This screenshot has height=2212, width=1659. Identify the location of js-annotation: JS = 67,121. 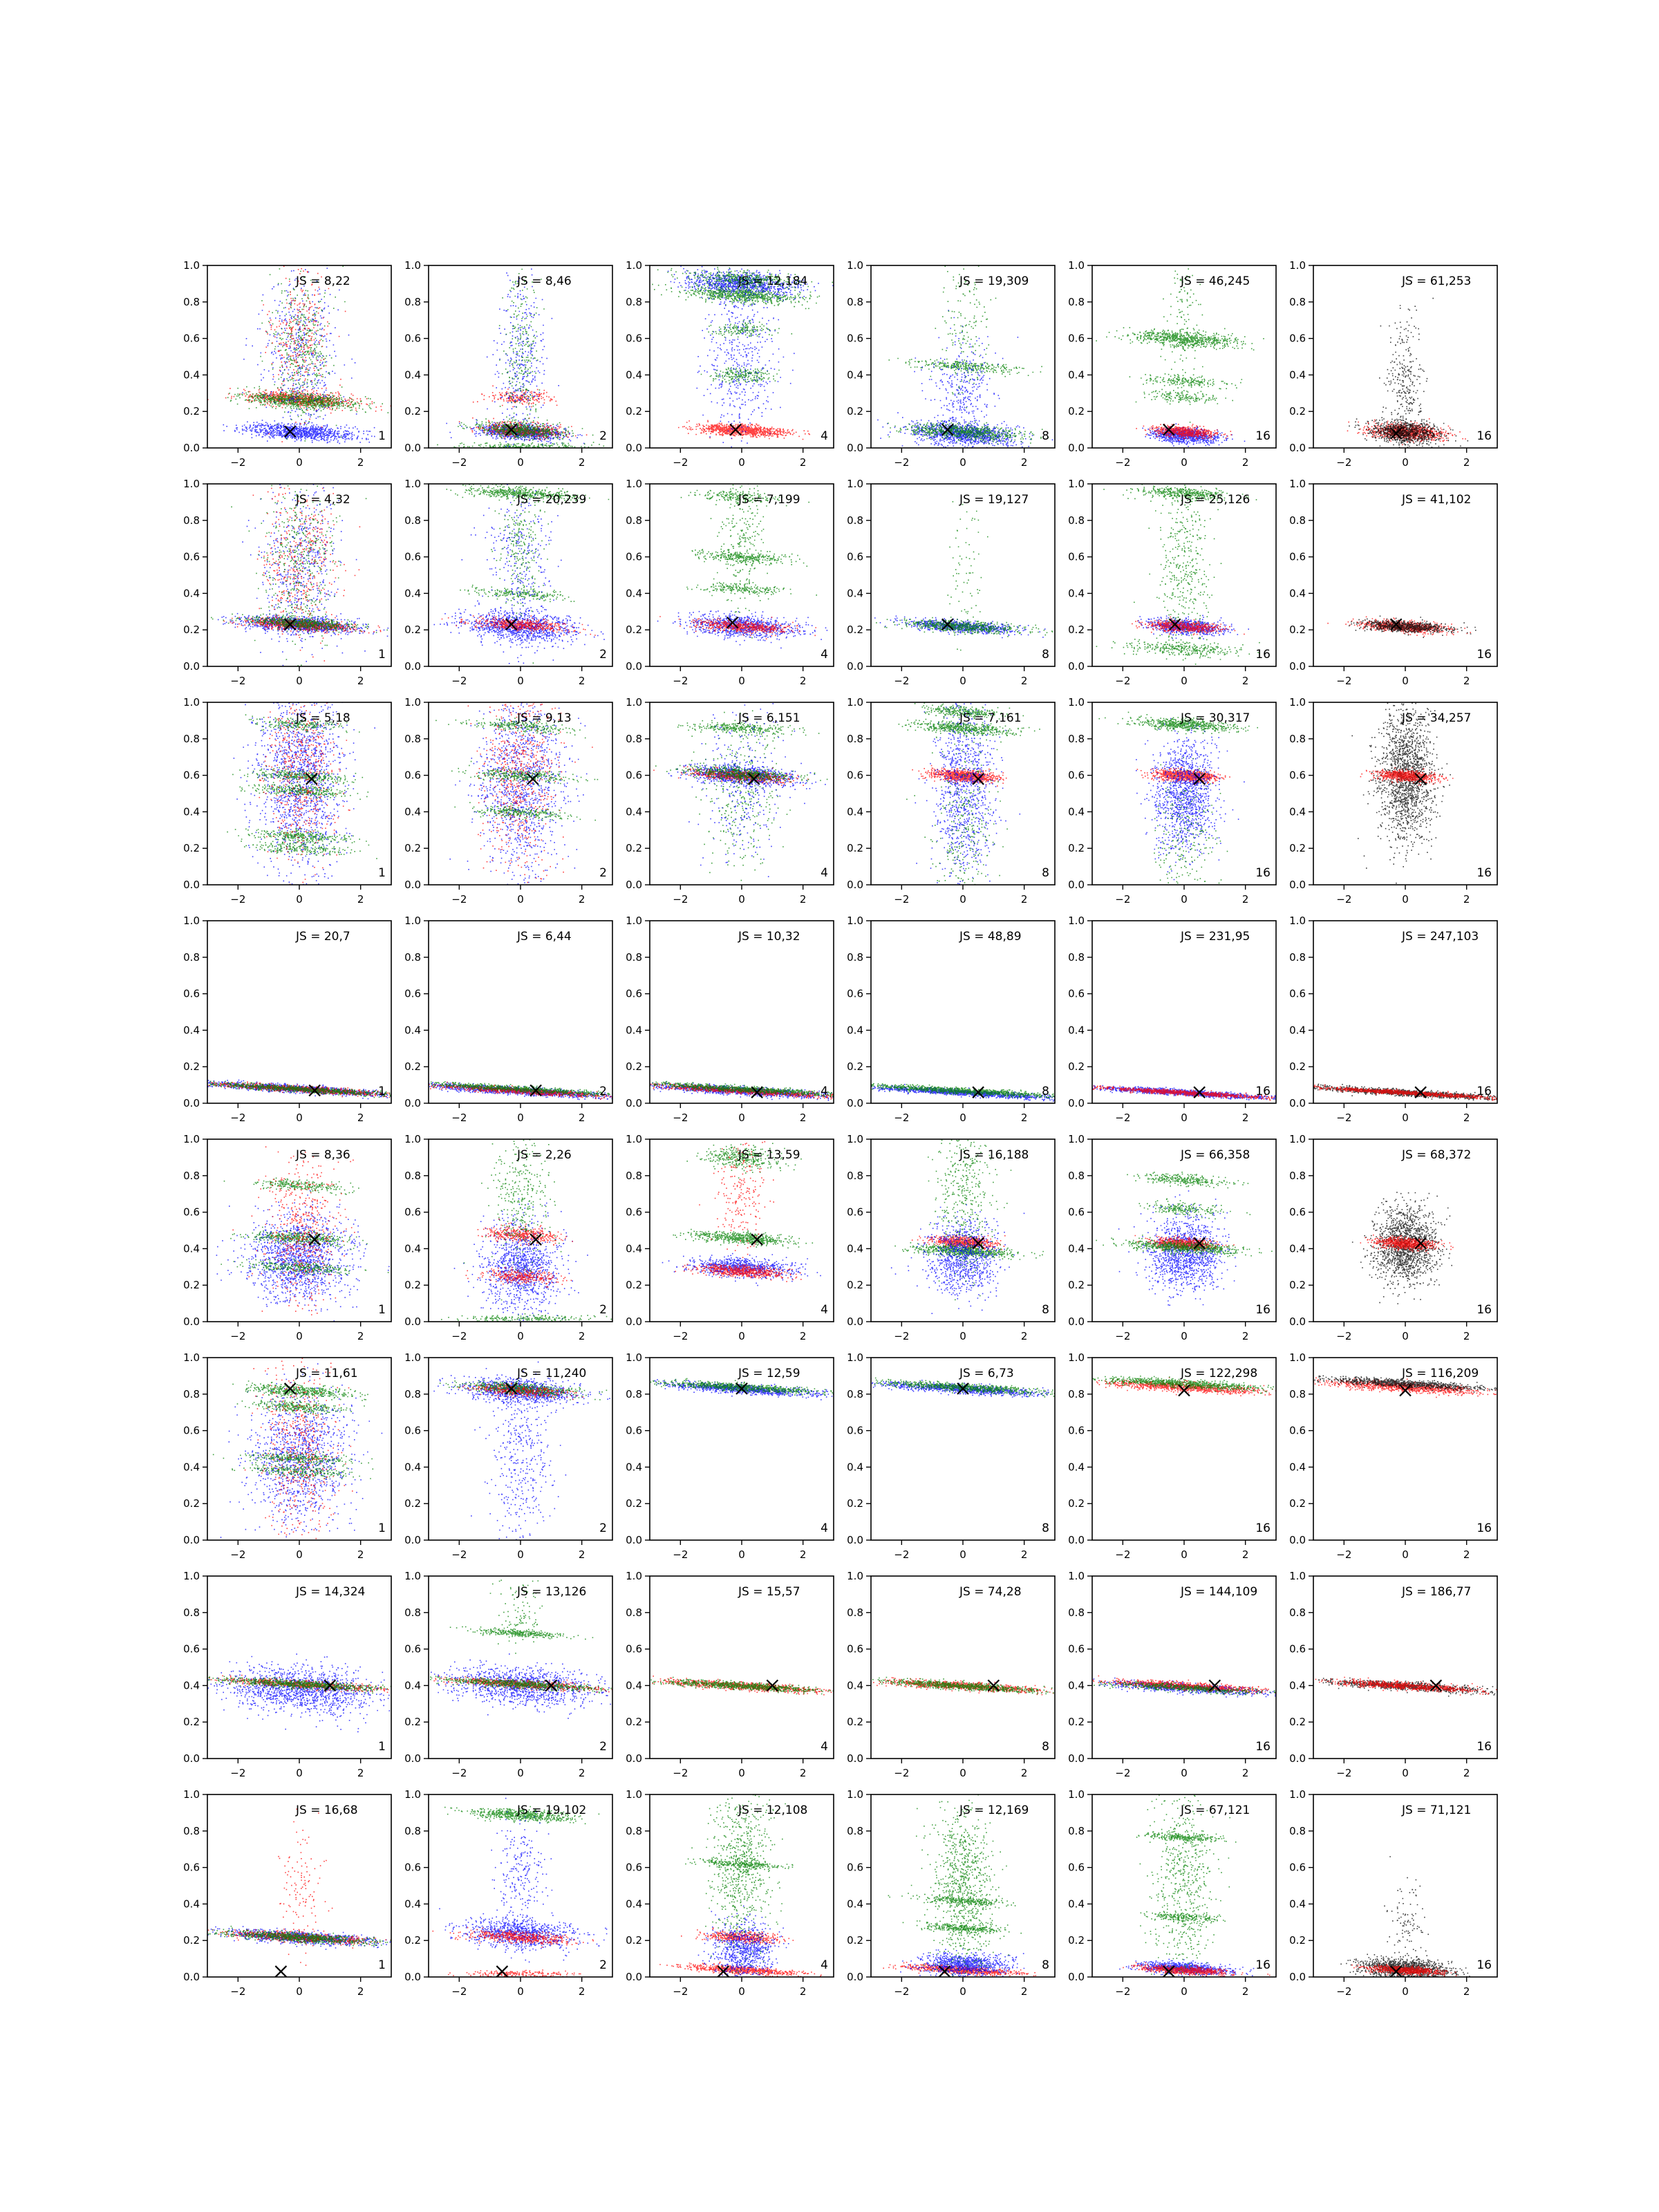
(1215, 1810).